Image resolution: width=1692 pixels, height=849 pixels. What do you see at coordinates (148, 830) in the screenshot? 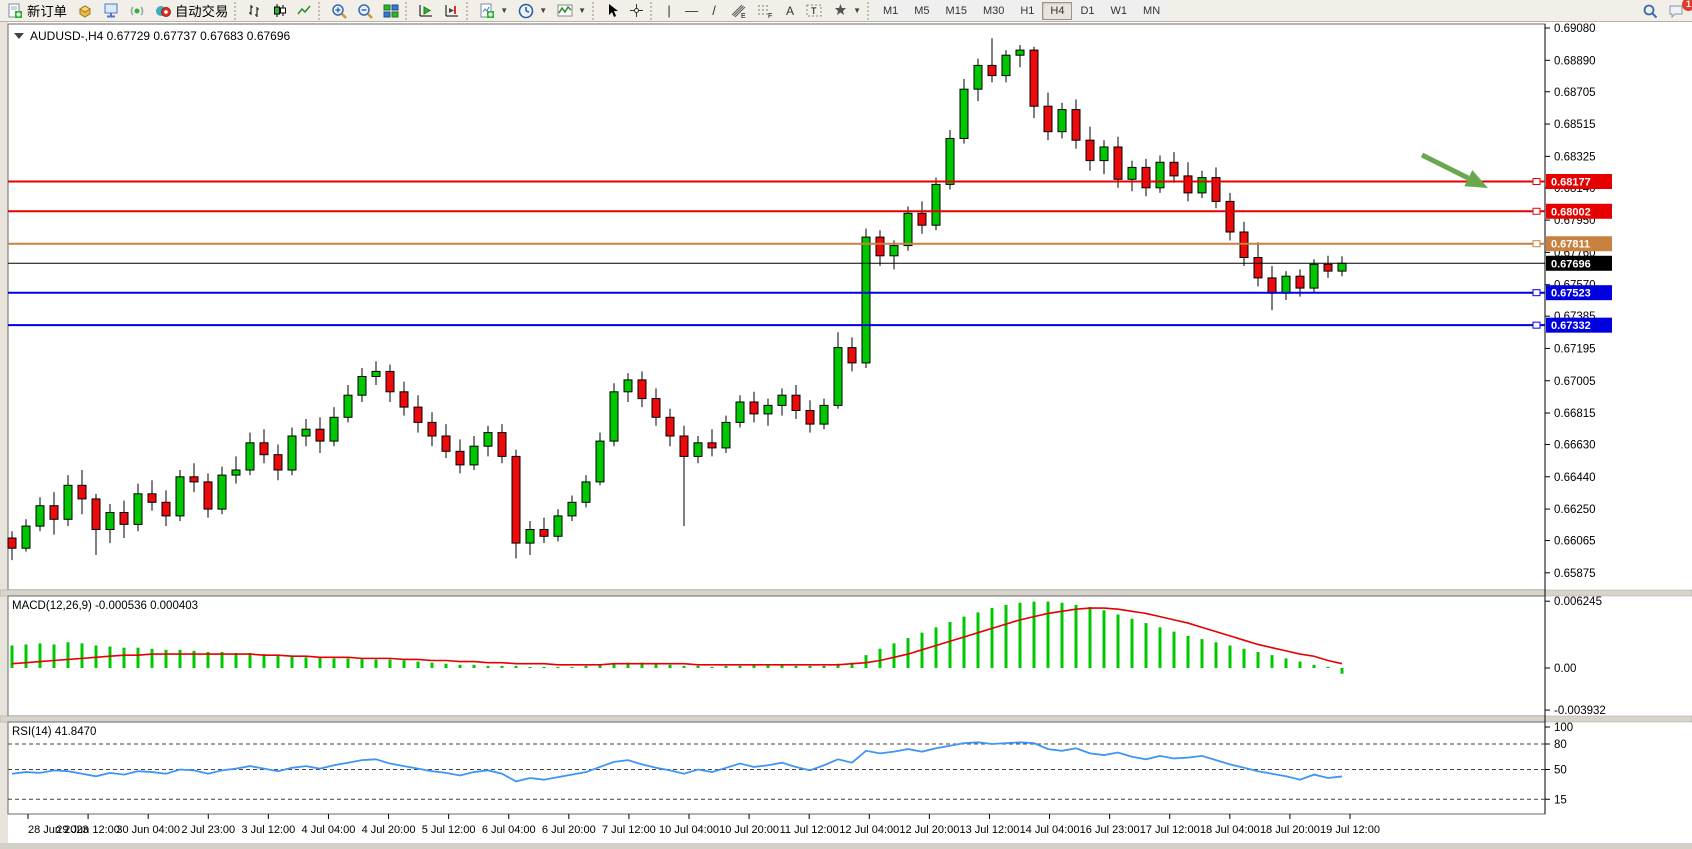
I see `time-tick-label: 30 Jun 04:00` at bounding box center [148, 830].